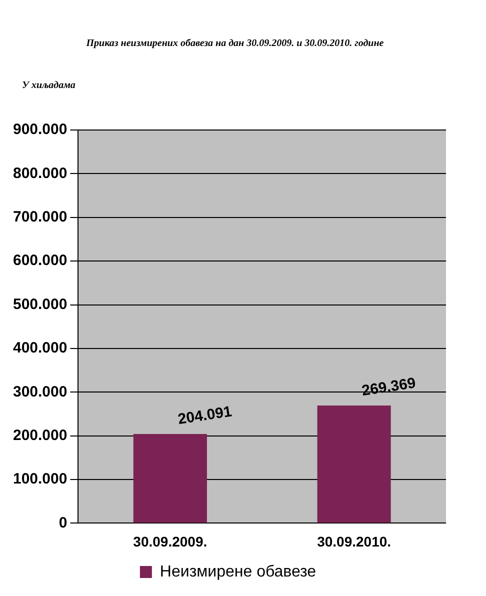 The width and height of the screenshot is (486, 596). What do you see at coordinates (40, 435) in the screenshot?
I see `y-tick-label: 200.000` at bounding box center [40, 435].